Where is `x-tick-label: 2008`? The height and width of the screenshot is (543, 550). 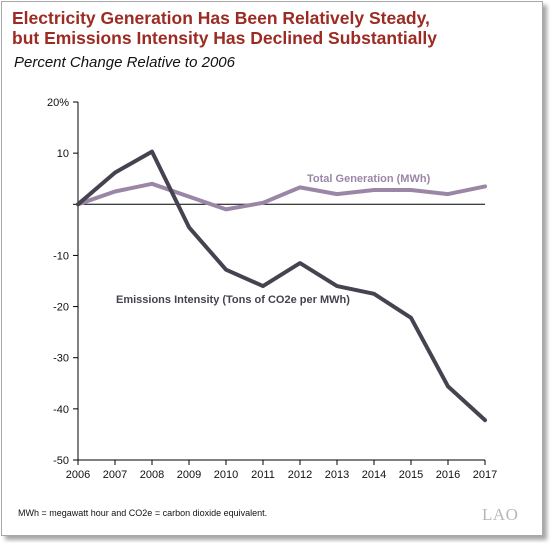
x-tick-label: 2008 is located at coordinates (152, 475).